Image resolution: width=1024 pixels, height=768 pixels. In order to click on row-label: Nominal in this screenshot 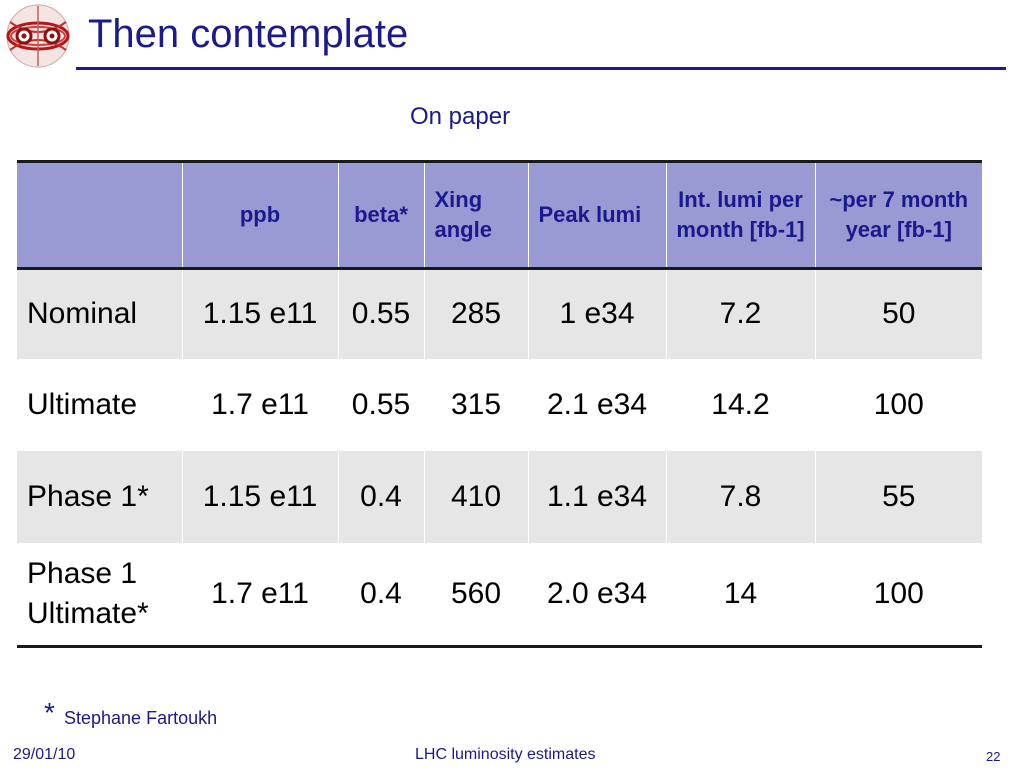, I will do `click(100, 313)`.